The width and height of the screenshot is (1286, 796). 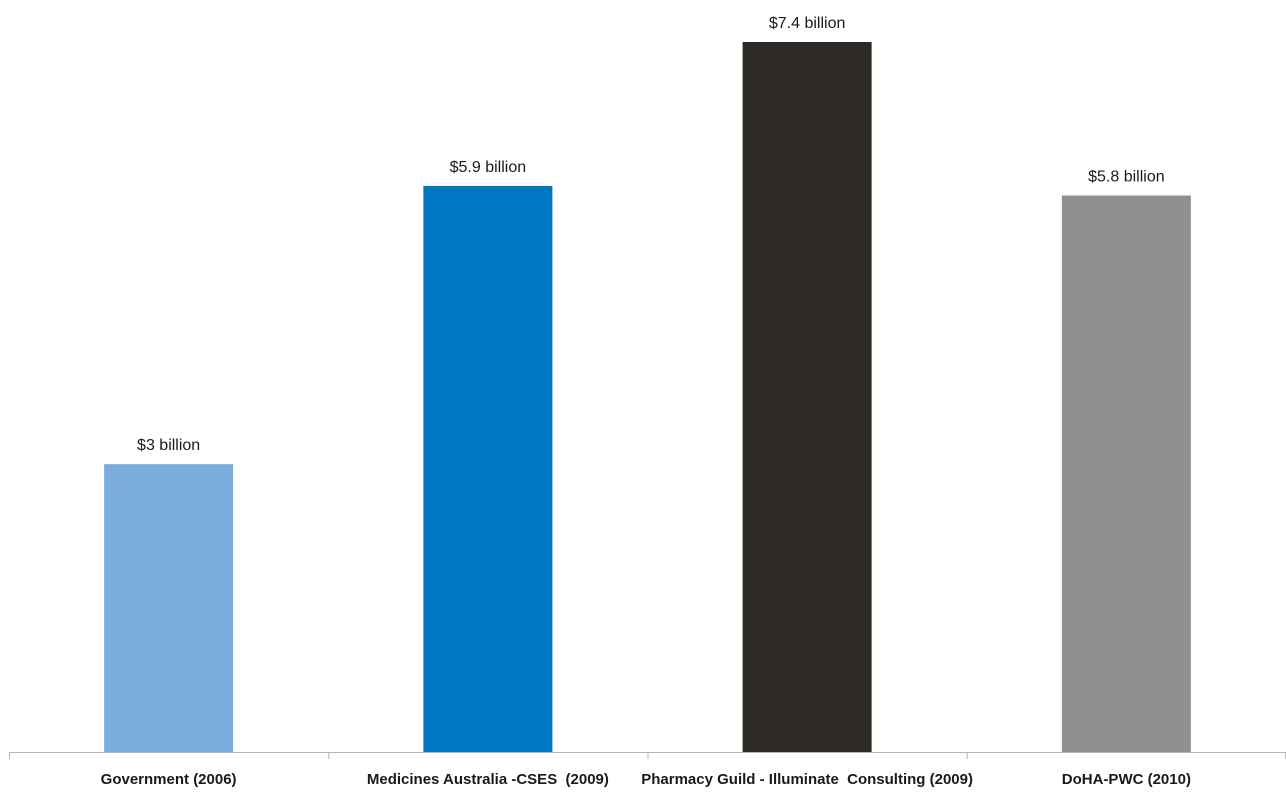 I want to click on category-label: DoHA-PWC (2010), so click(x=1126, y=779).